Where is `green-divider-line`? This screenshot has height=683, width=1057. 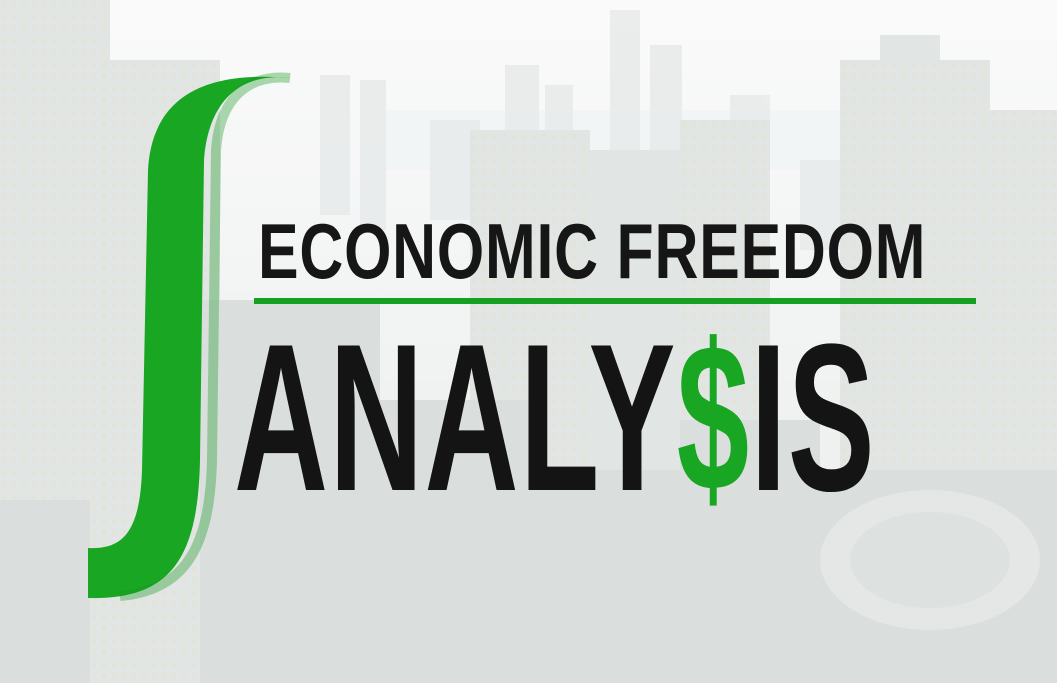 green-divider-line is located at coordinates (615, 301).